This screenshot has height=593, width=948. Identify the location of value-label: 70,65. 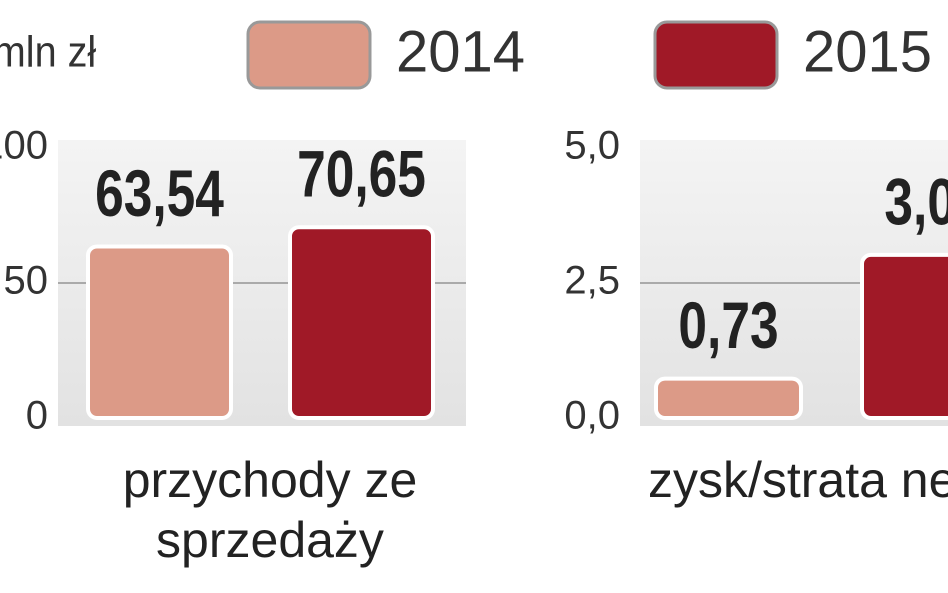
(361, 173).